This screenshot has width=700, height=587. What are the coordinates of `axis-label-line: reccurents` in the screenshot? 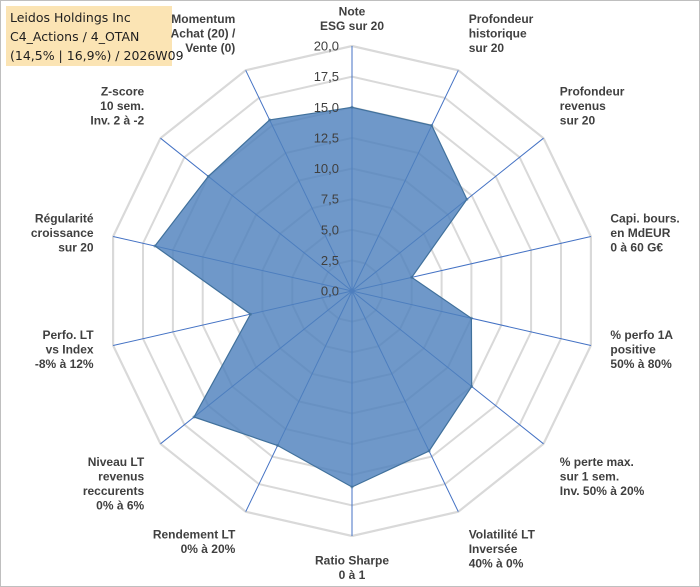 It's located at (114, 491).